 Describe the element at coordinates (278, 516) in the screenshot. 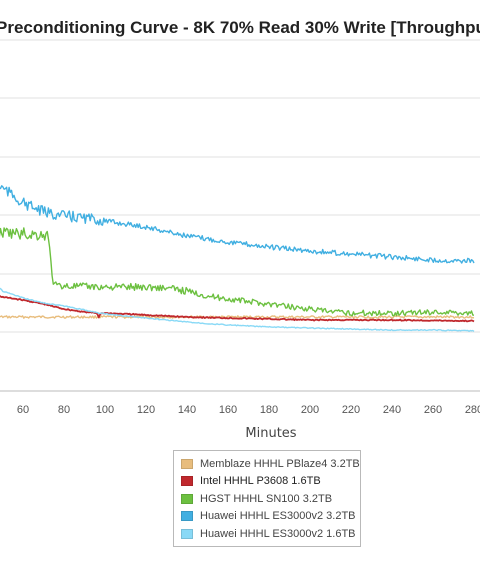

I see `legend-label: Huawei HHHL ES3000v2 3.2TB` at that location.